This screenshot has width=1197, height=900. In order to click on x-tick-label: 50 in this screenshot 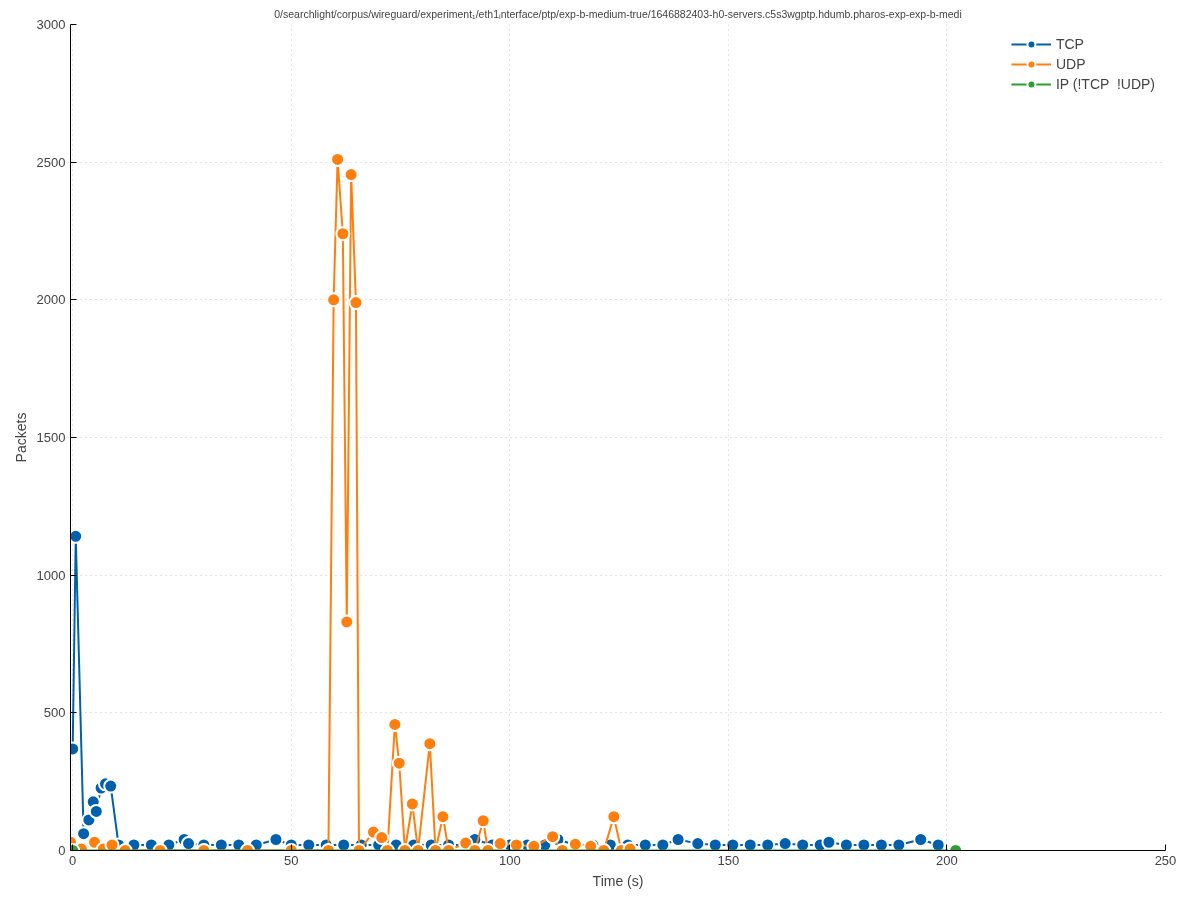, I will do `click(291, 860)`.